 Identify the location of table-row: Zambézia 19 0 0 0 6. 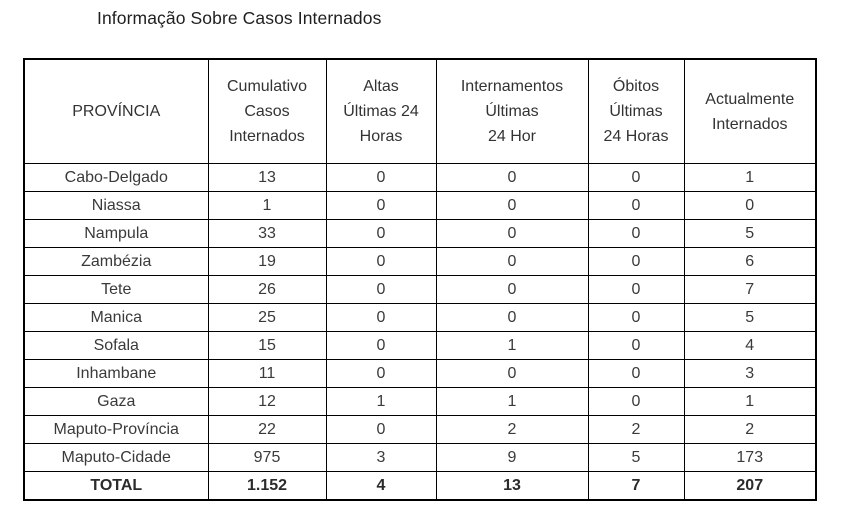
(420, 261).